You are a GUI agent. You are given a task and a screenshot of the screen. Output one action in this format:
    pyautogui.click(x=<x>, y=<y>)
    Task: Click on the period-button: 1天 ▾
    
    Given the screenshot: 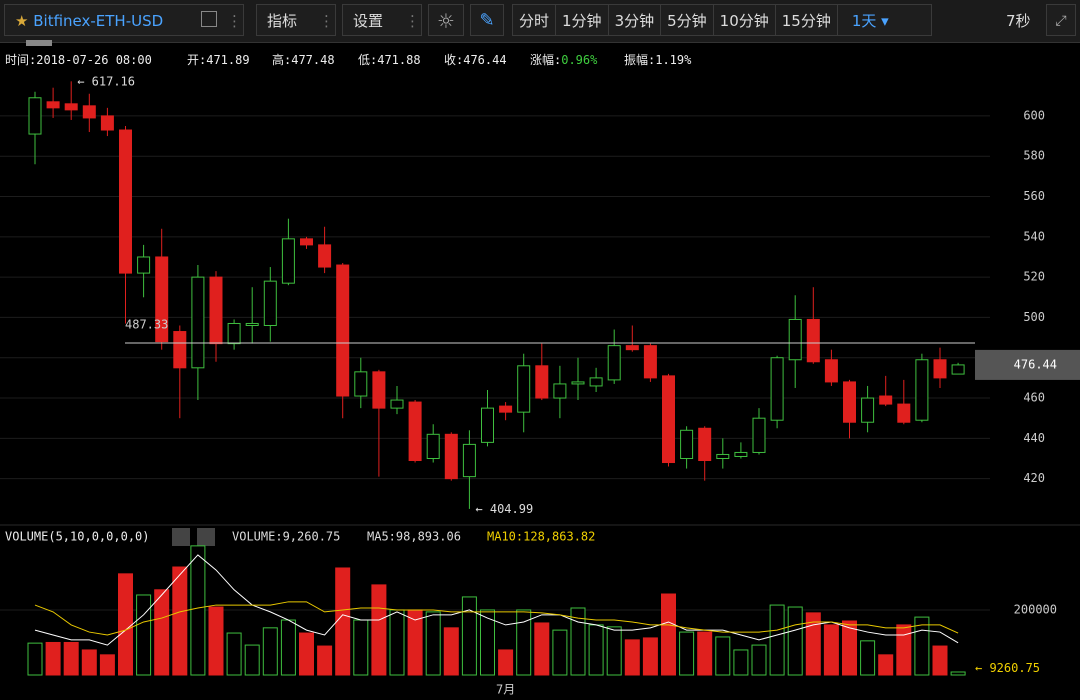 What is the action you would take?
    pyautogui.click(x=870, y=21)
    